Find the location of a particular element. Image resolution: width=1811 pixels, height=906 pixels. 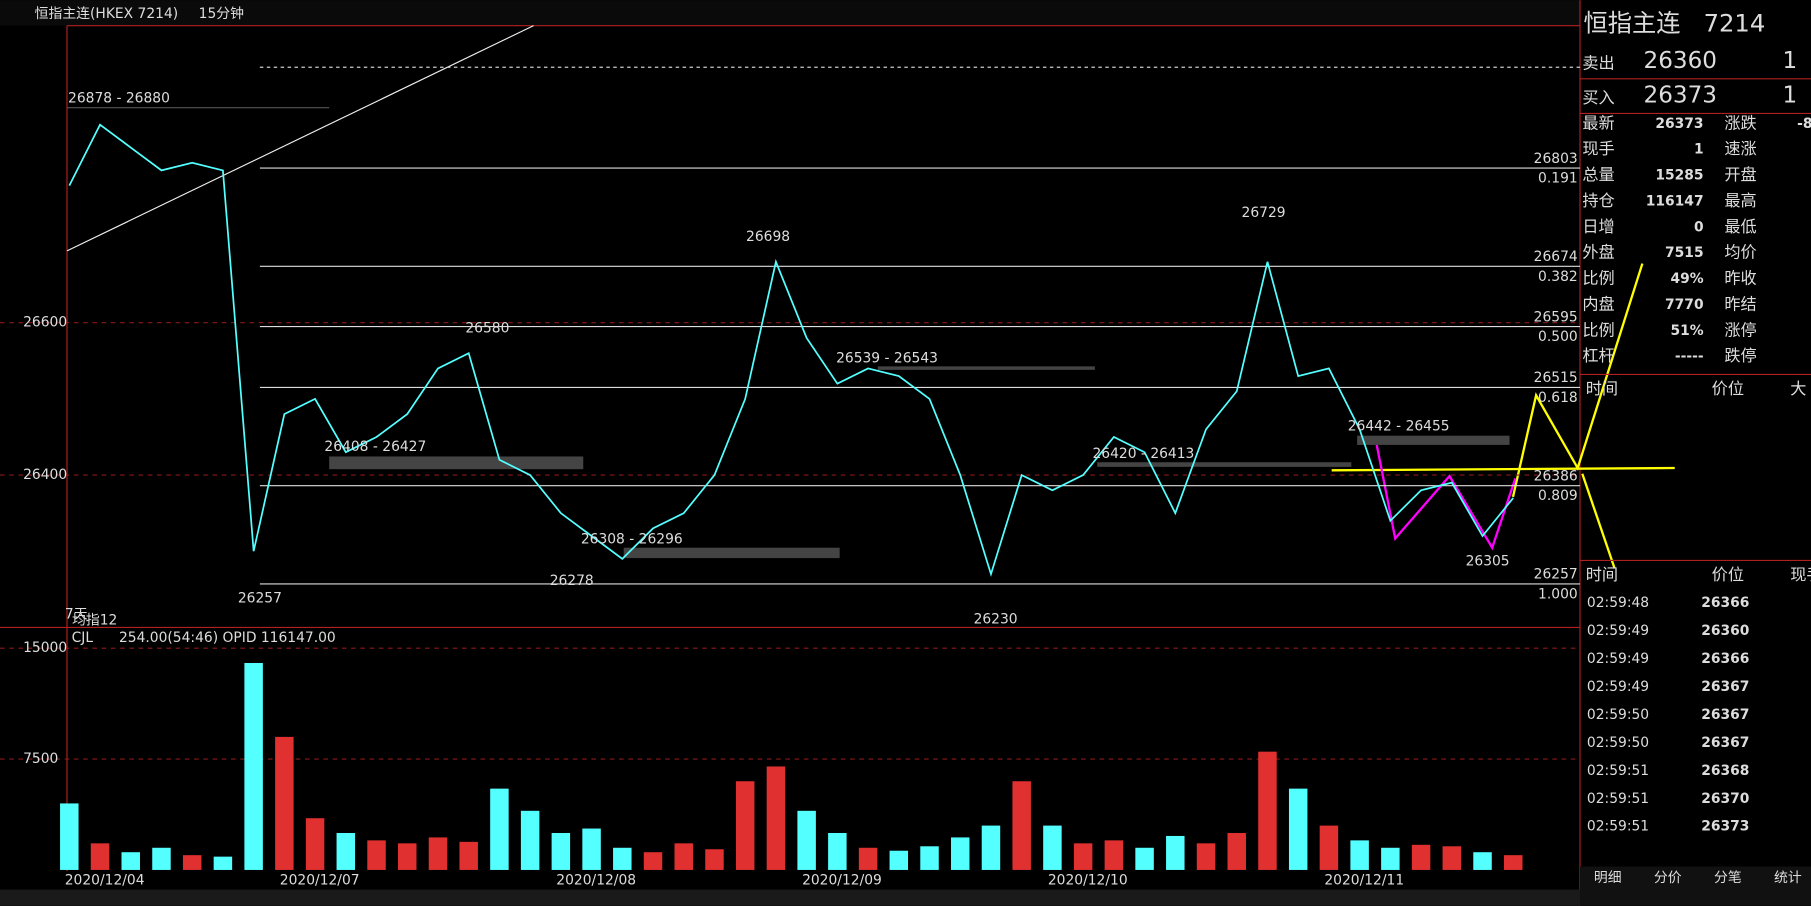

row-label: 外盘 is located at coordinates (1598, 252).